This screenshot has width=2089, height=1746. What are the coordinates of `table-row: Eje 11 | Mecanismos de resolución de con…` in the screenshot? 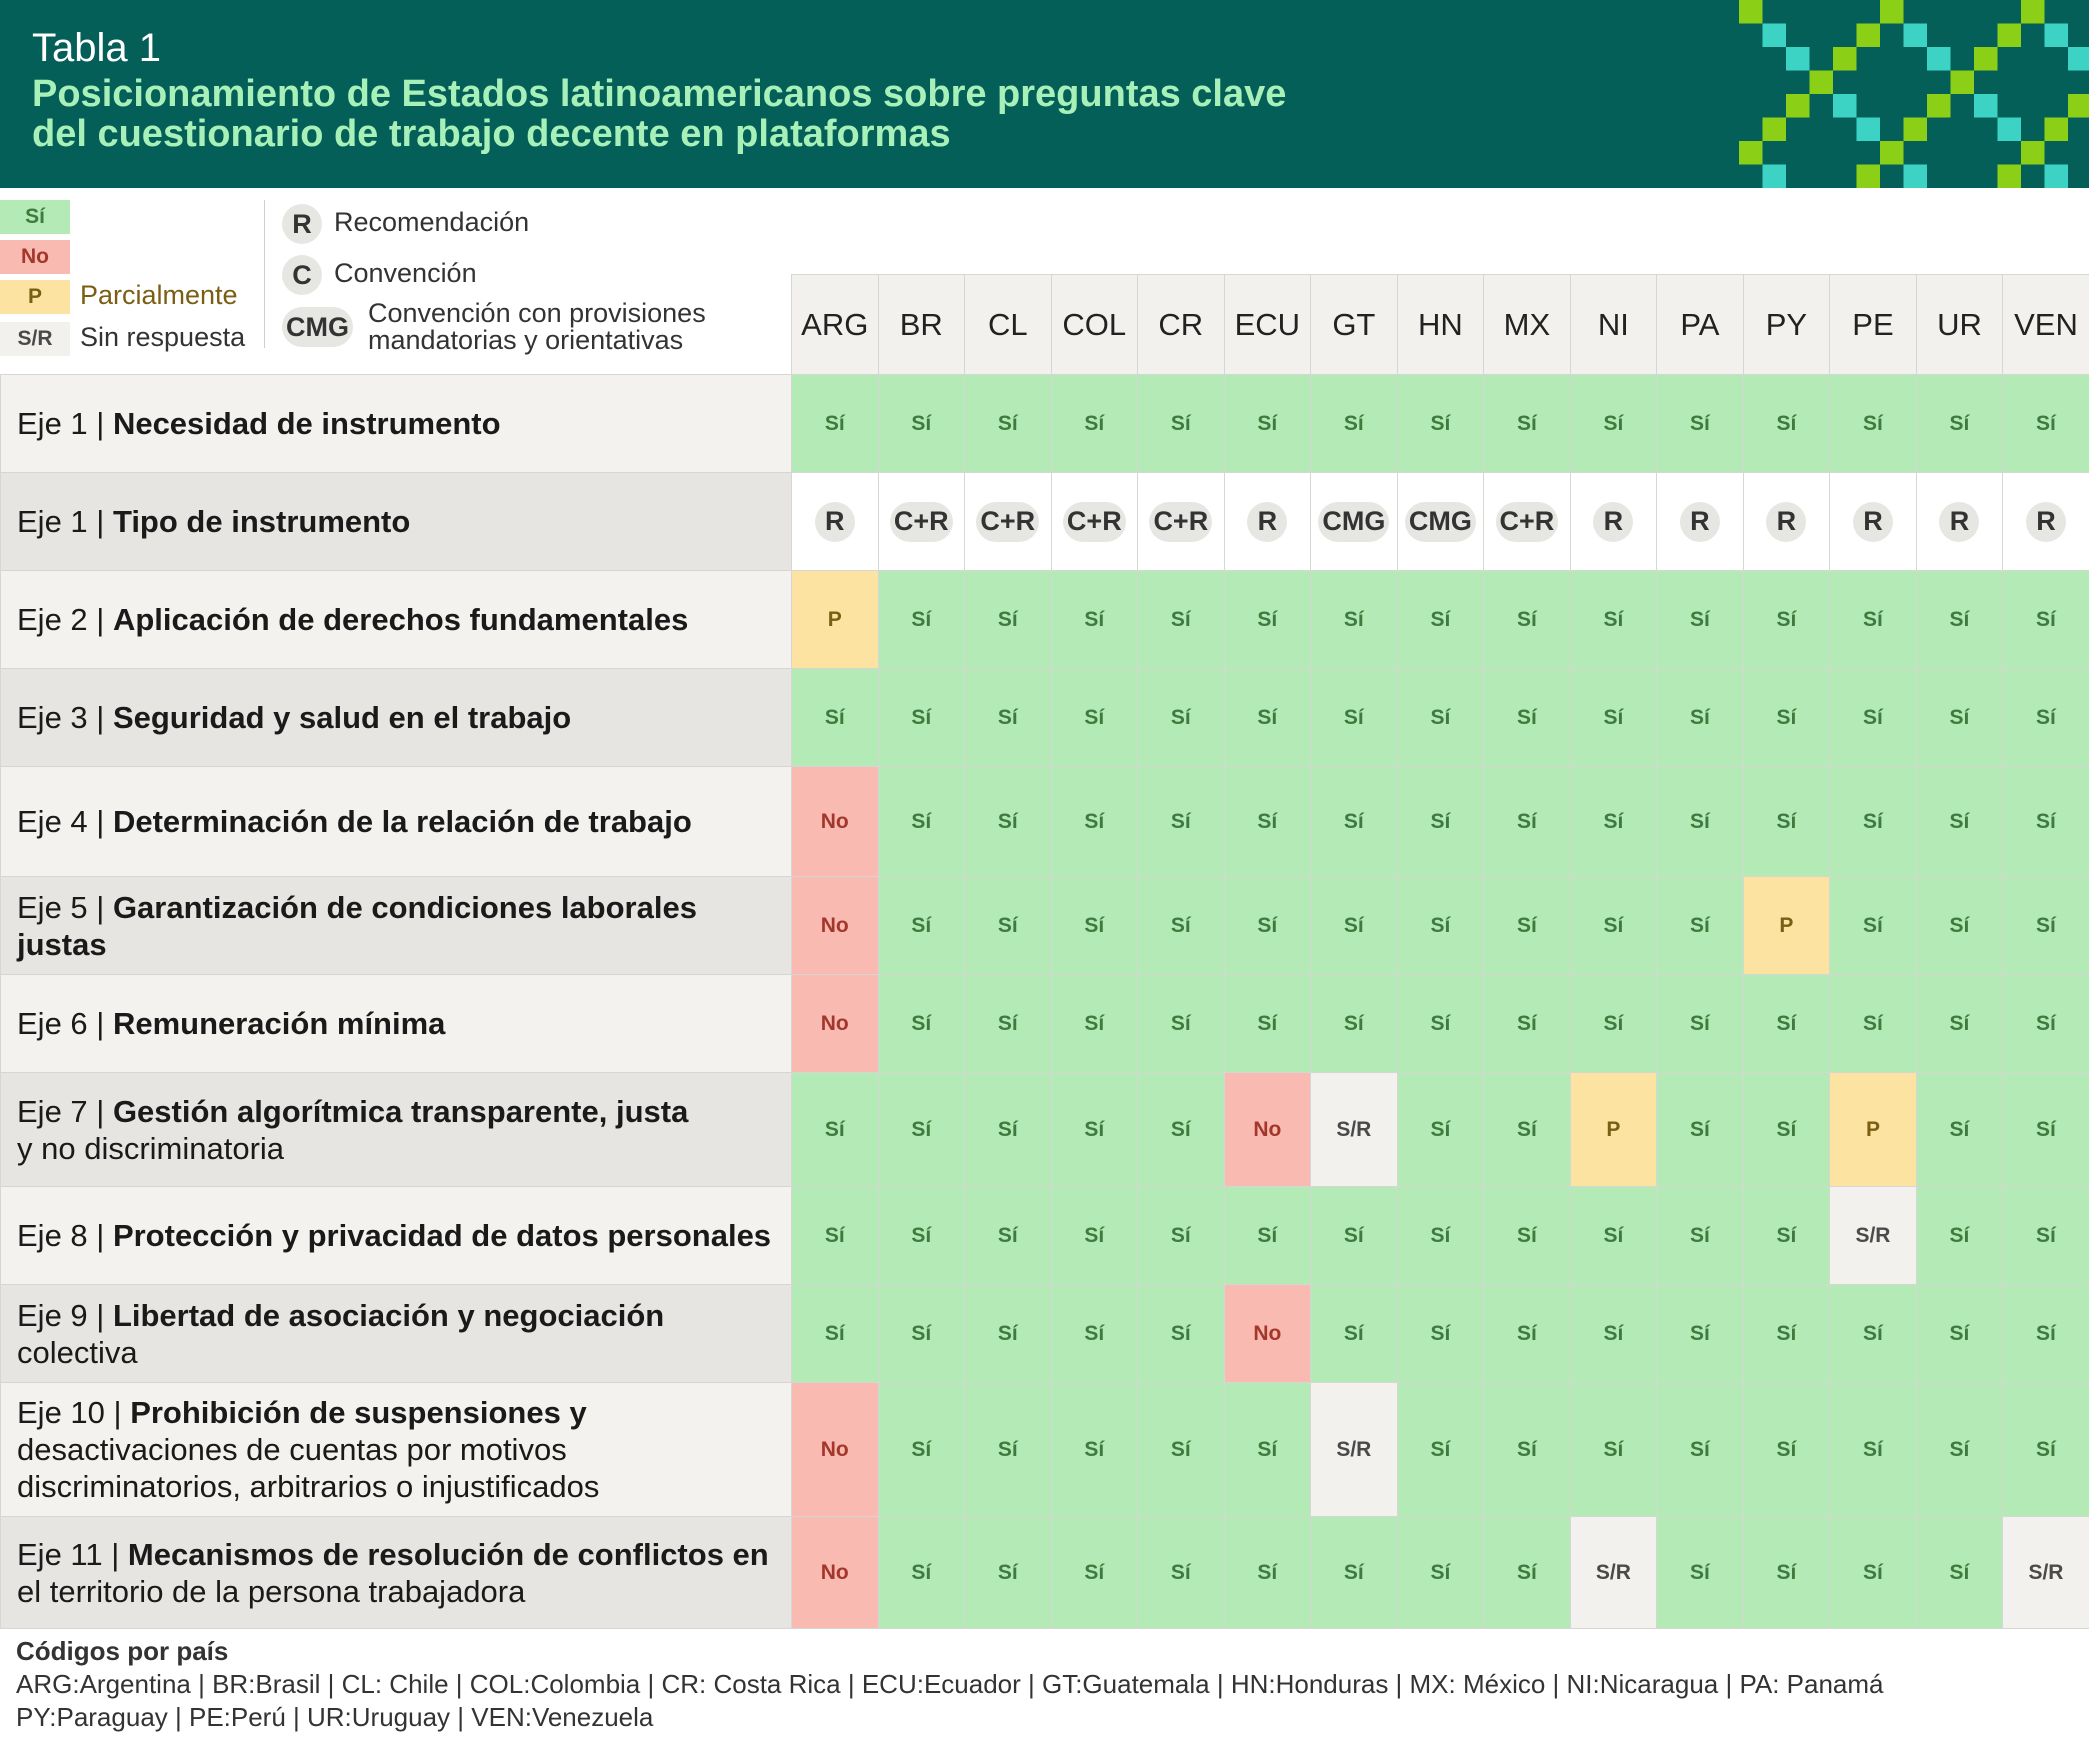 It's located at (1044, 1572).